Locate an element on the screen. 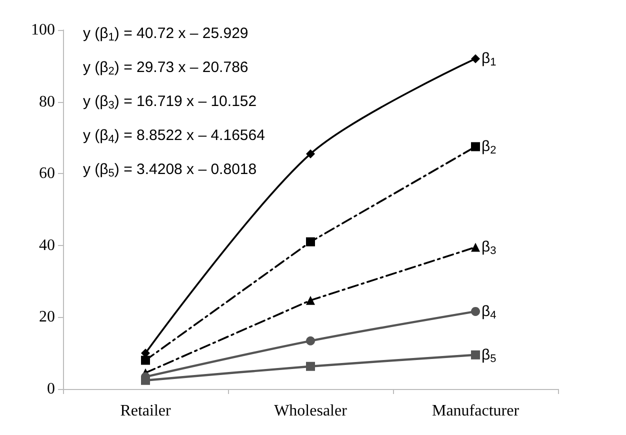 The image size is (626, 435). y-tick-label: 0 is located at coordinates (51, 389).